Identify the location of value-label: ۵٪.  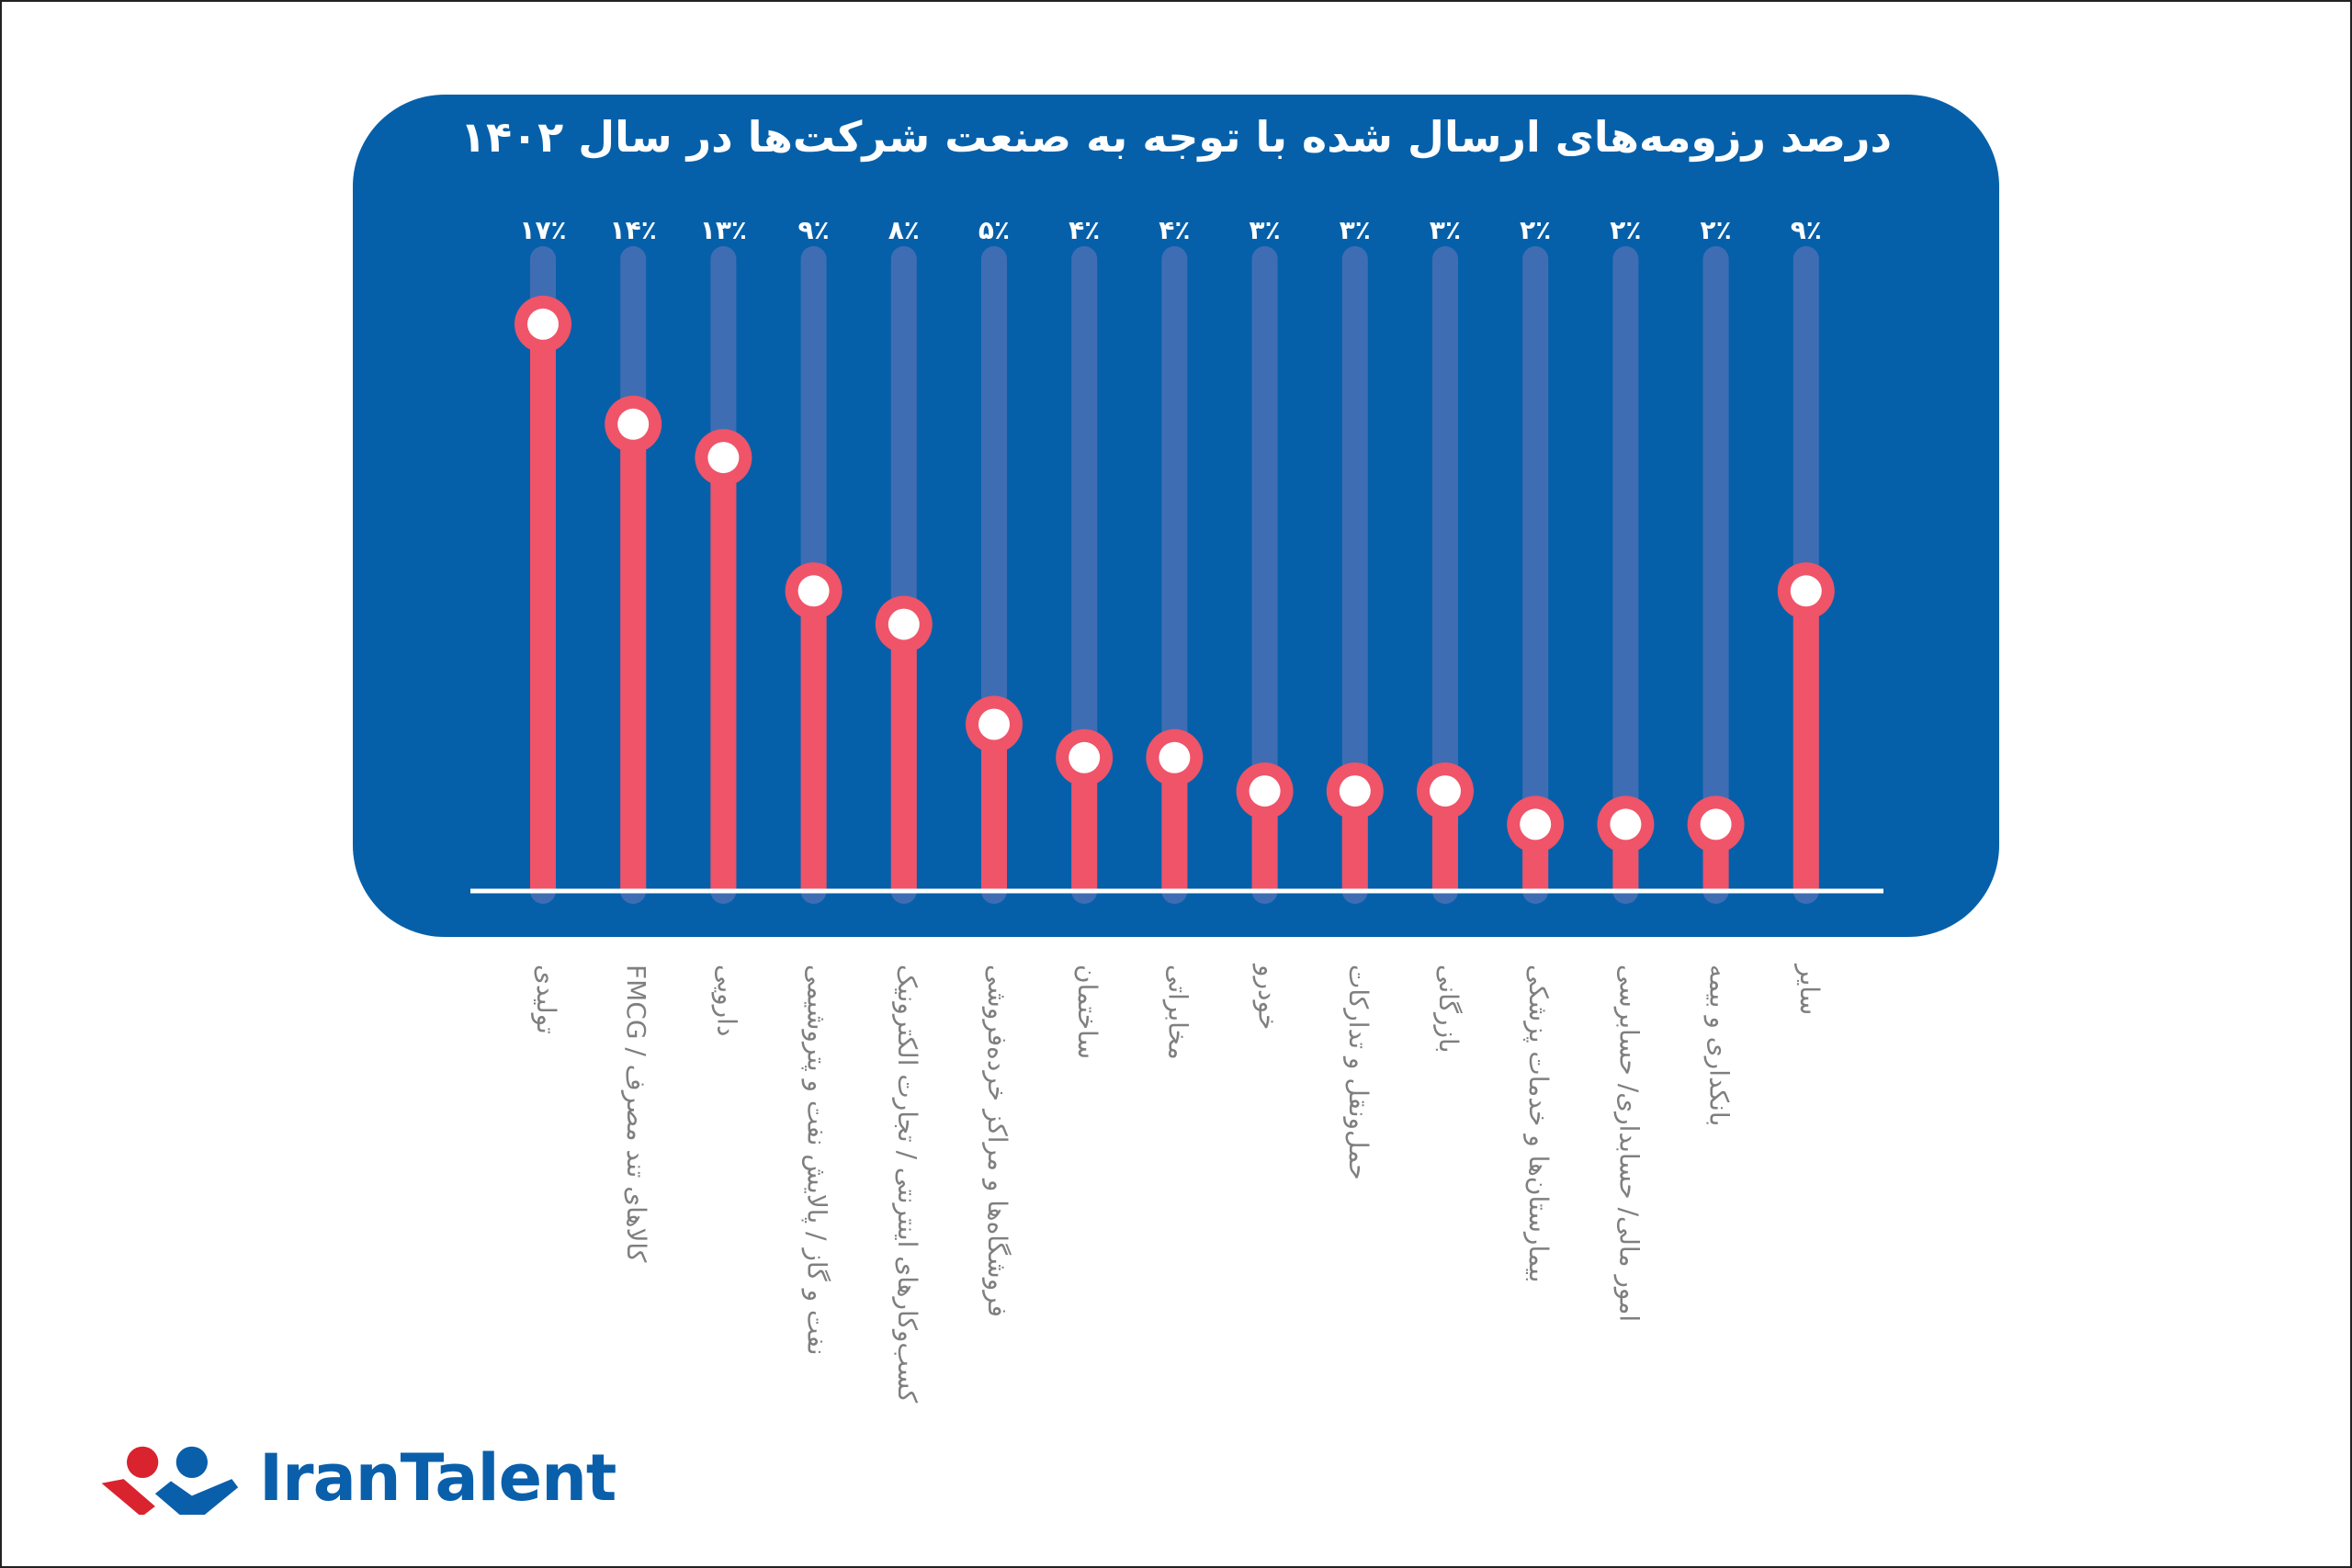
(995, 230).